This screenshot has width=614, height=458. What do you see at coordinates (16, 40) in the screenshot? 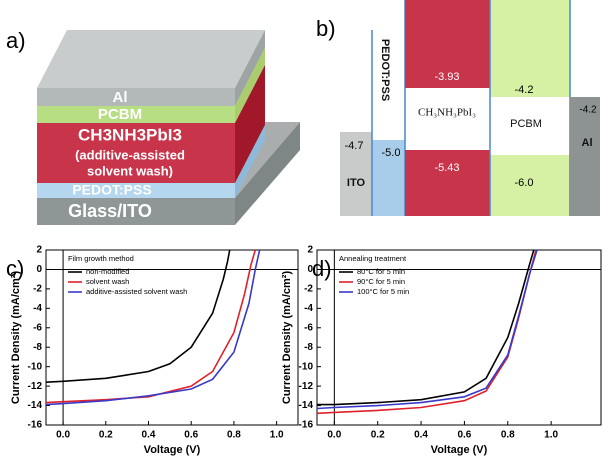
I see `panel-label: a)` at bounding box center [16, 40].